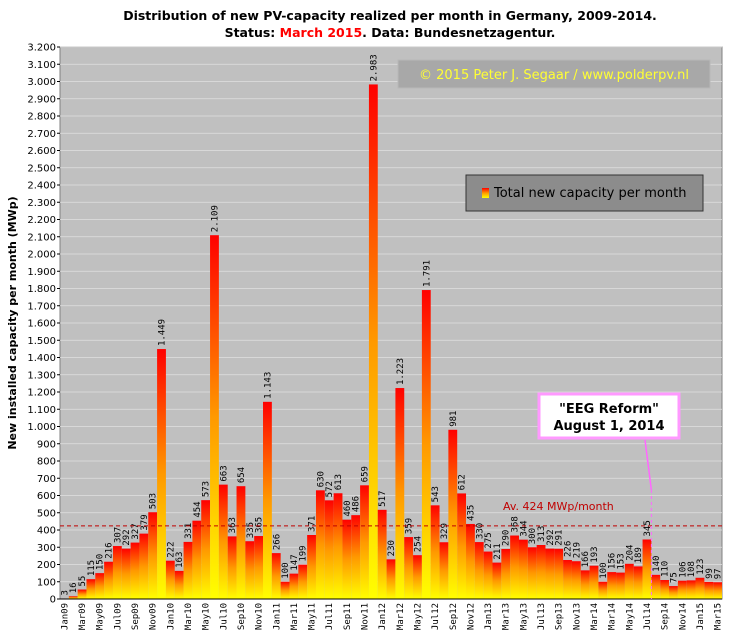 The image size is (730, 644). What do you see at coordinates (313, 524) in the screenshot?
I see `value-label: 371` at bounding box center [313, 524].